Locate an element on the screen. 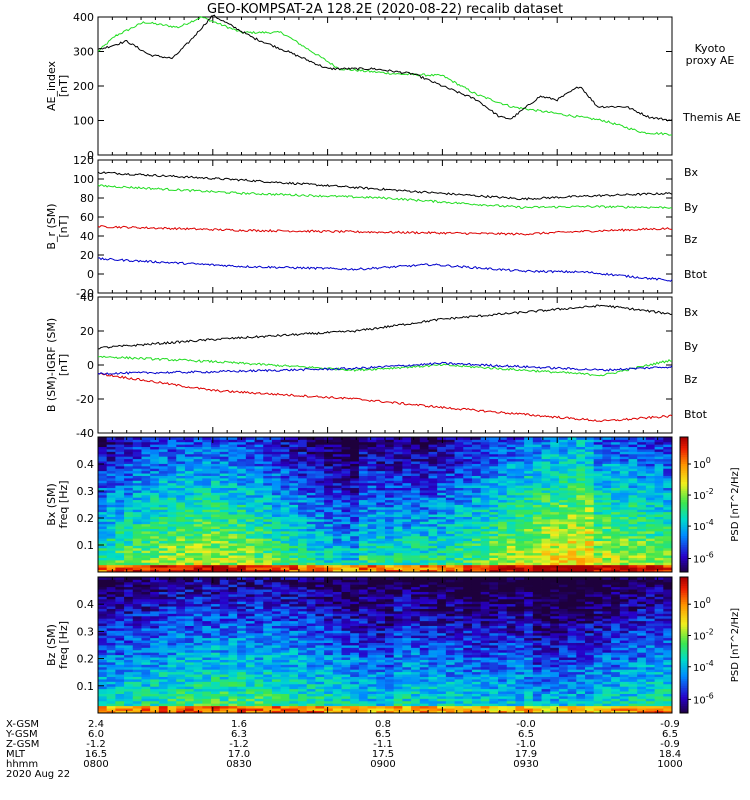 This screenshot has width=750, height=800. y-tick-label: 80 is located at coordinates (87, 198).